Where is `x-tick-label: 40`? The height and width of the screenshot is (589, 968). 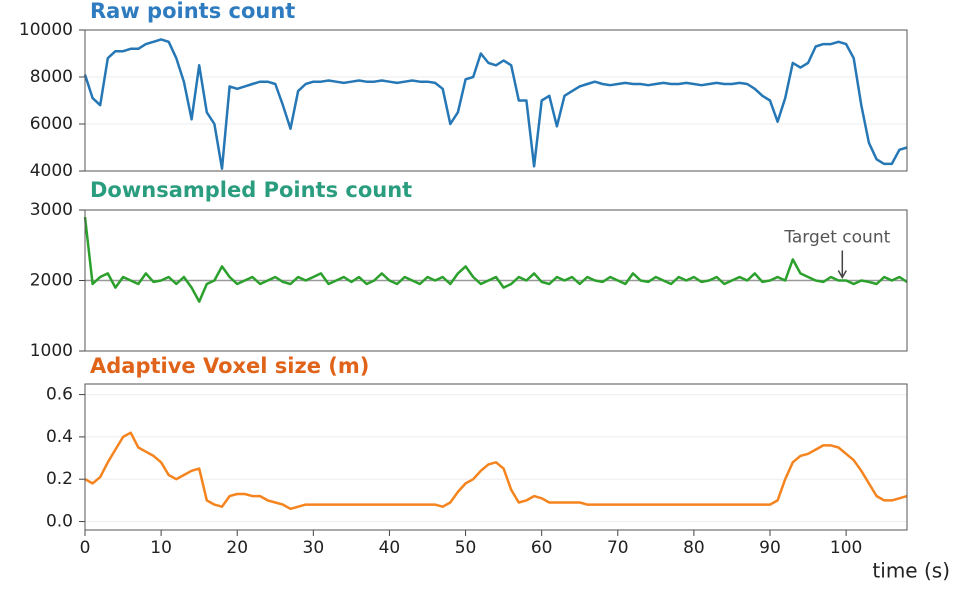 x-tick-label: 40 is located at coordinates (390, 548).